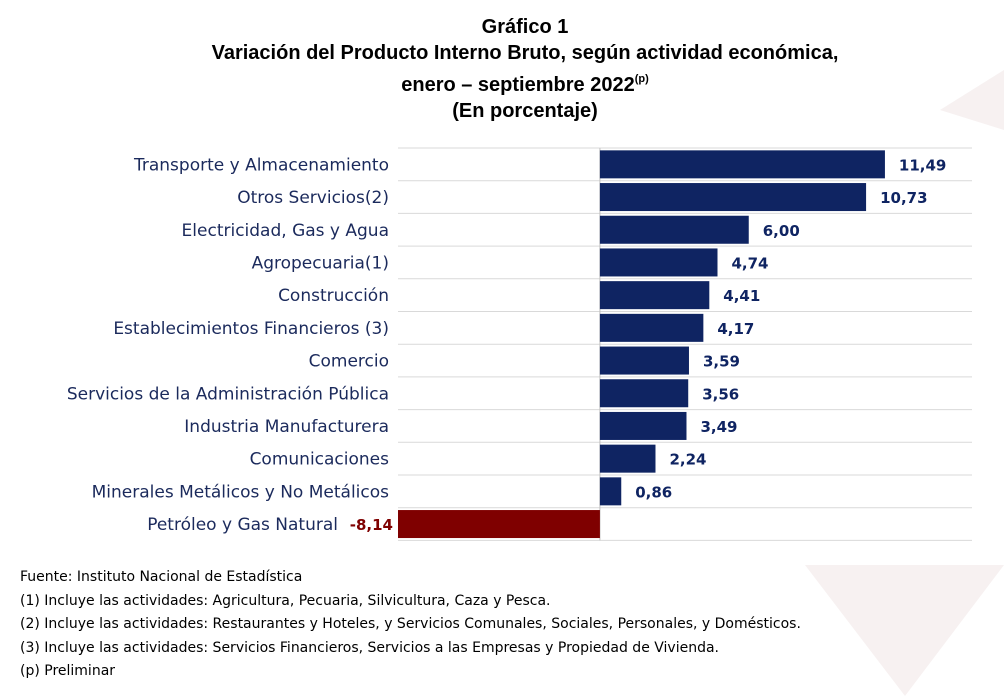  Describe the element at coordinates (285, 231) in the screenshot. I see `category-label: Electricidad, Gas y Agua` at that location.